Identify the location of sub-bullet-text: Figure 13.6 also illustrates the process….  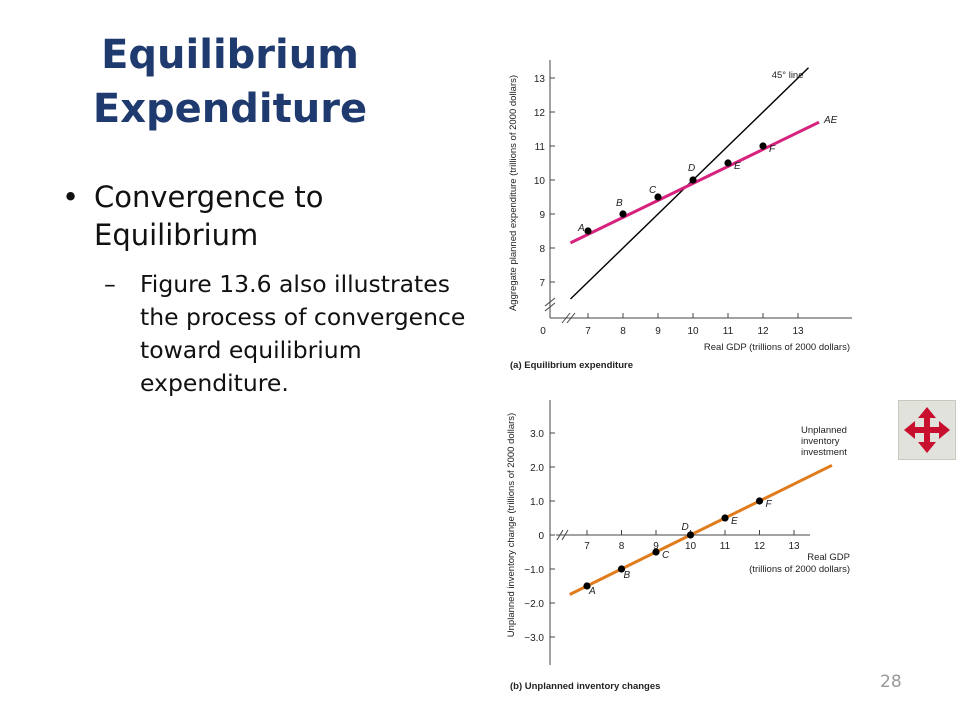
(303, 333).